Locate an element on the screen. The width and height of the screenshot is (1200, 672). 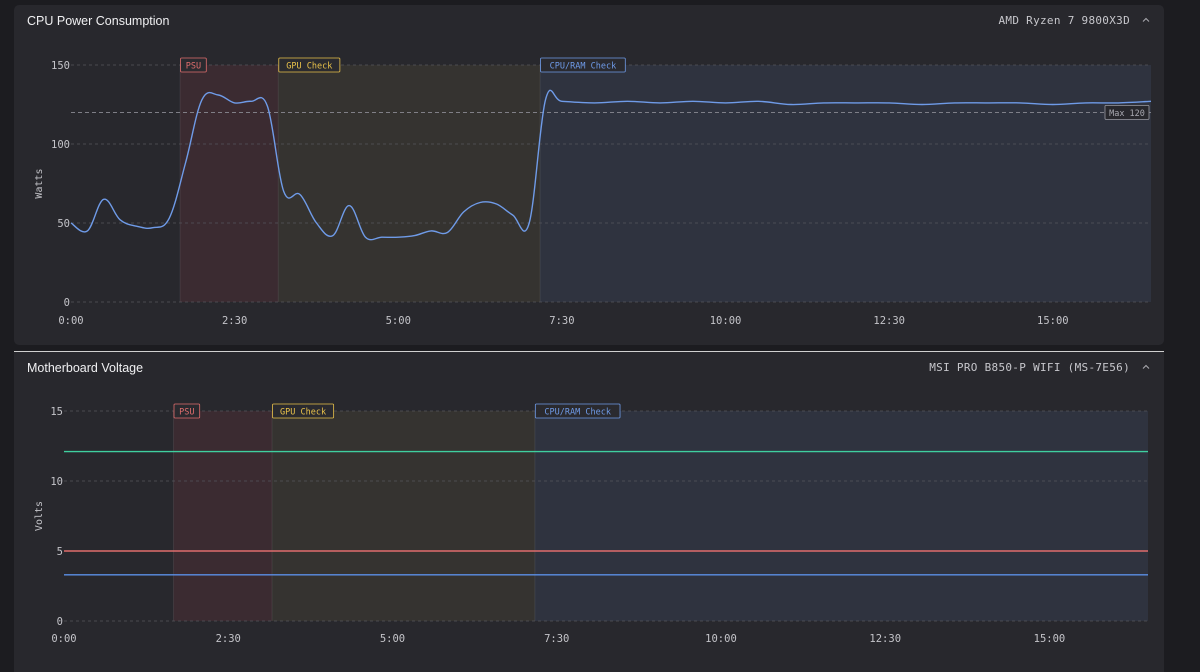
mb-panel-title: Motherboard Voltage is located at coordinates (85, 368).